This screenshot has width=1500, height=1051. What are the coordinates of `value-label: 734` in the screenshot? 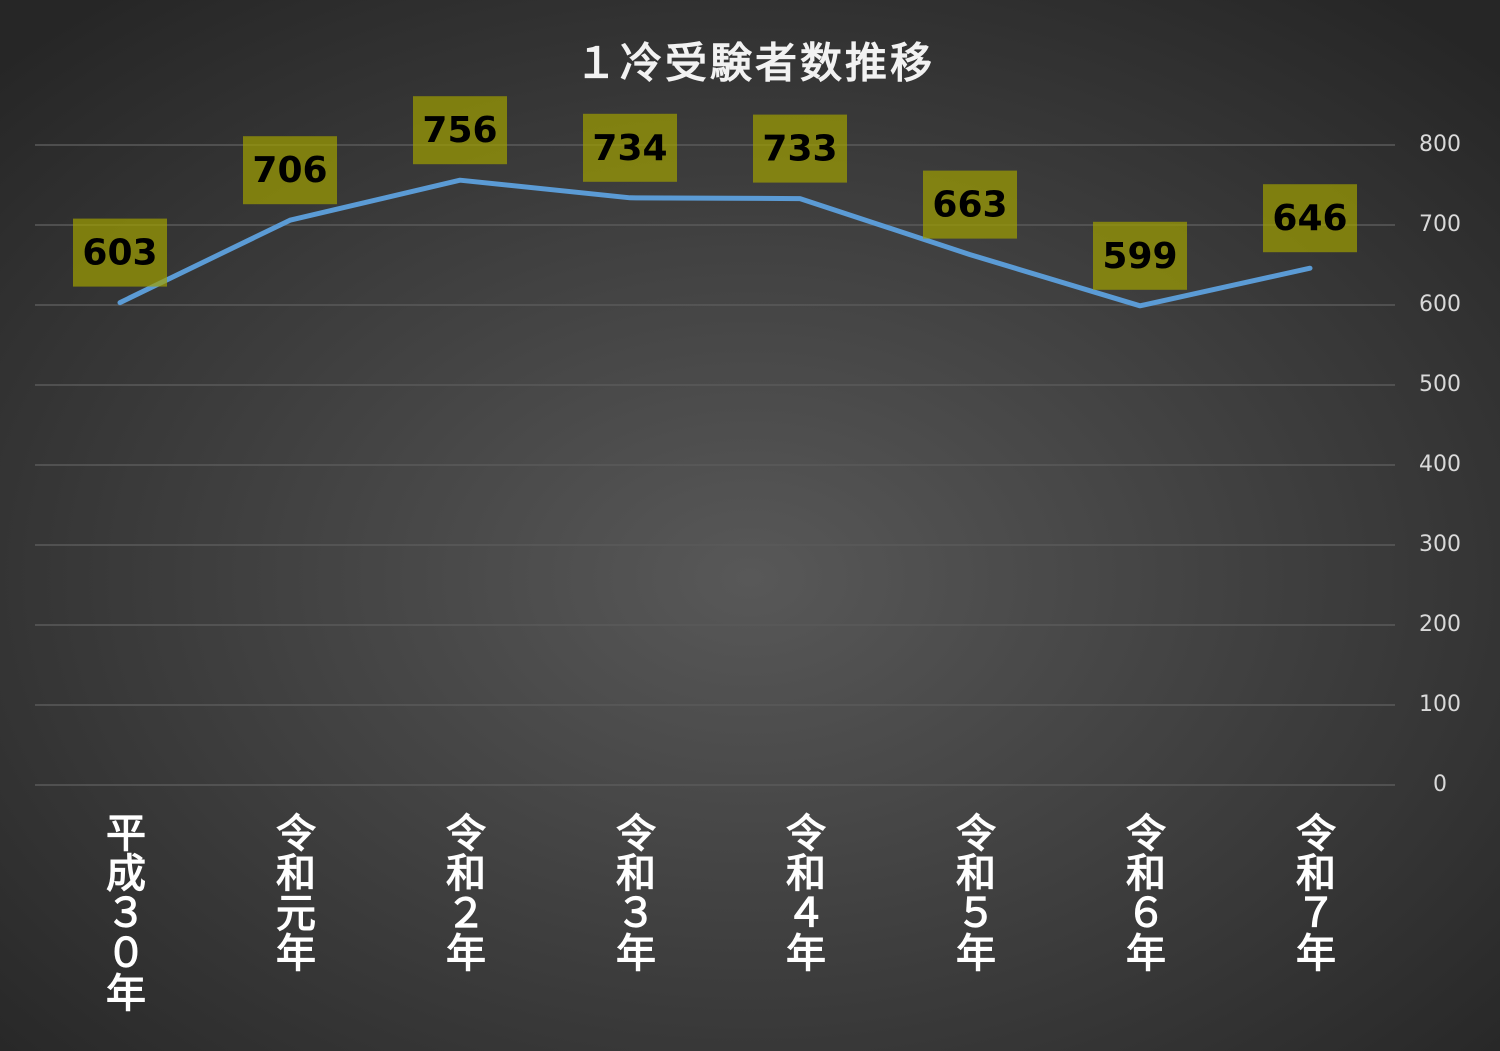 It's located at (629, 148).